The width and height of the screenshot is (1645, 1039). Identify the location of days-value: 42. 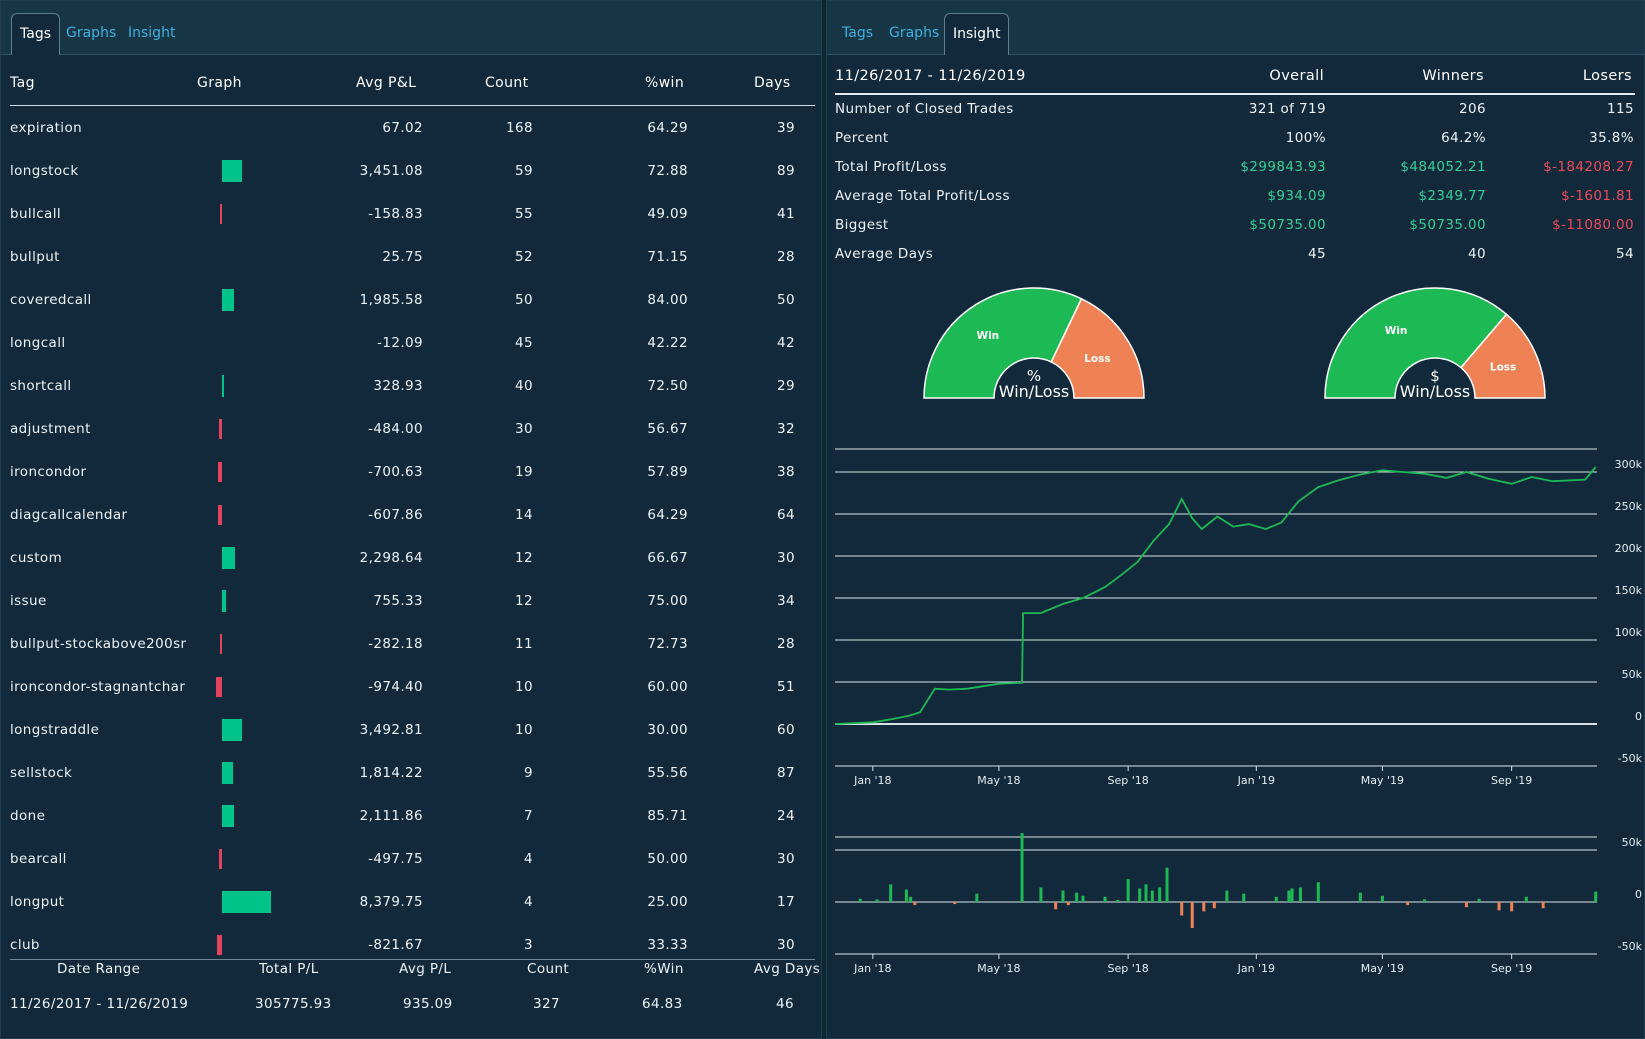
(786, 342).